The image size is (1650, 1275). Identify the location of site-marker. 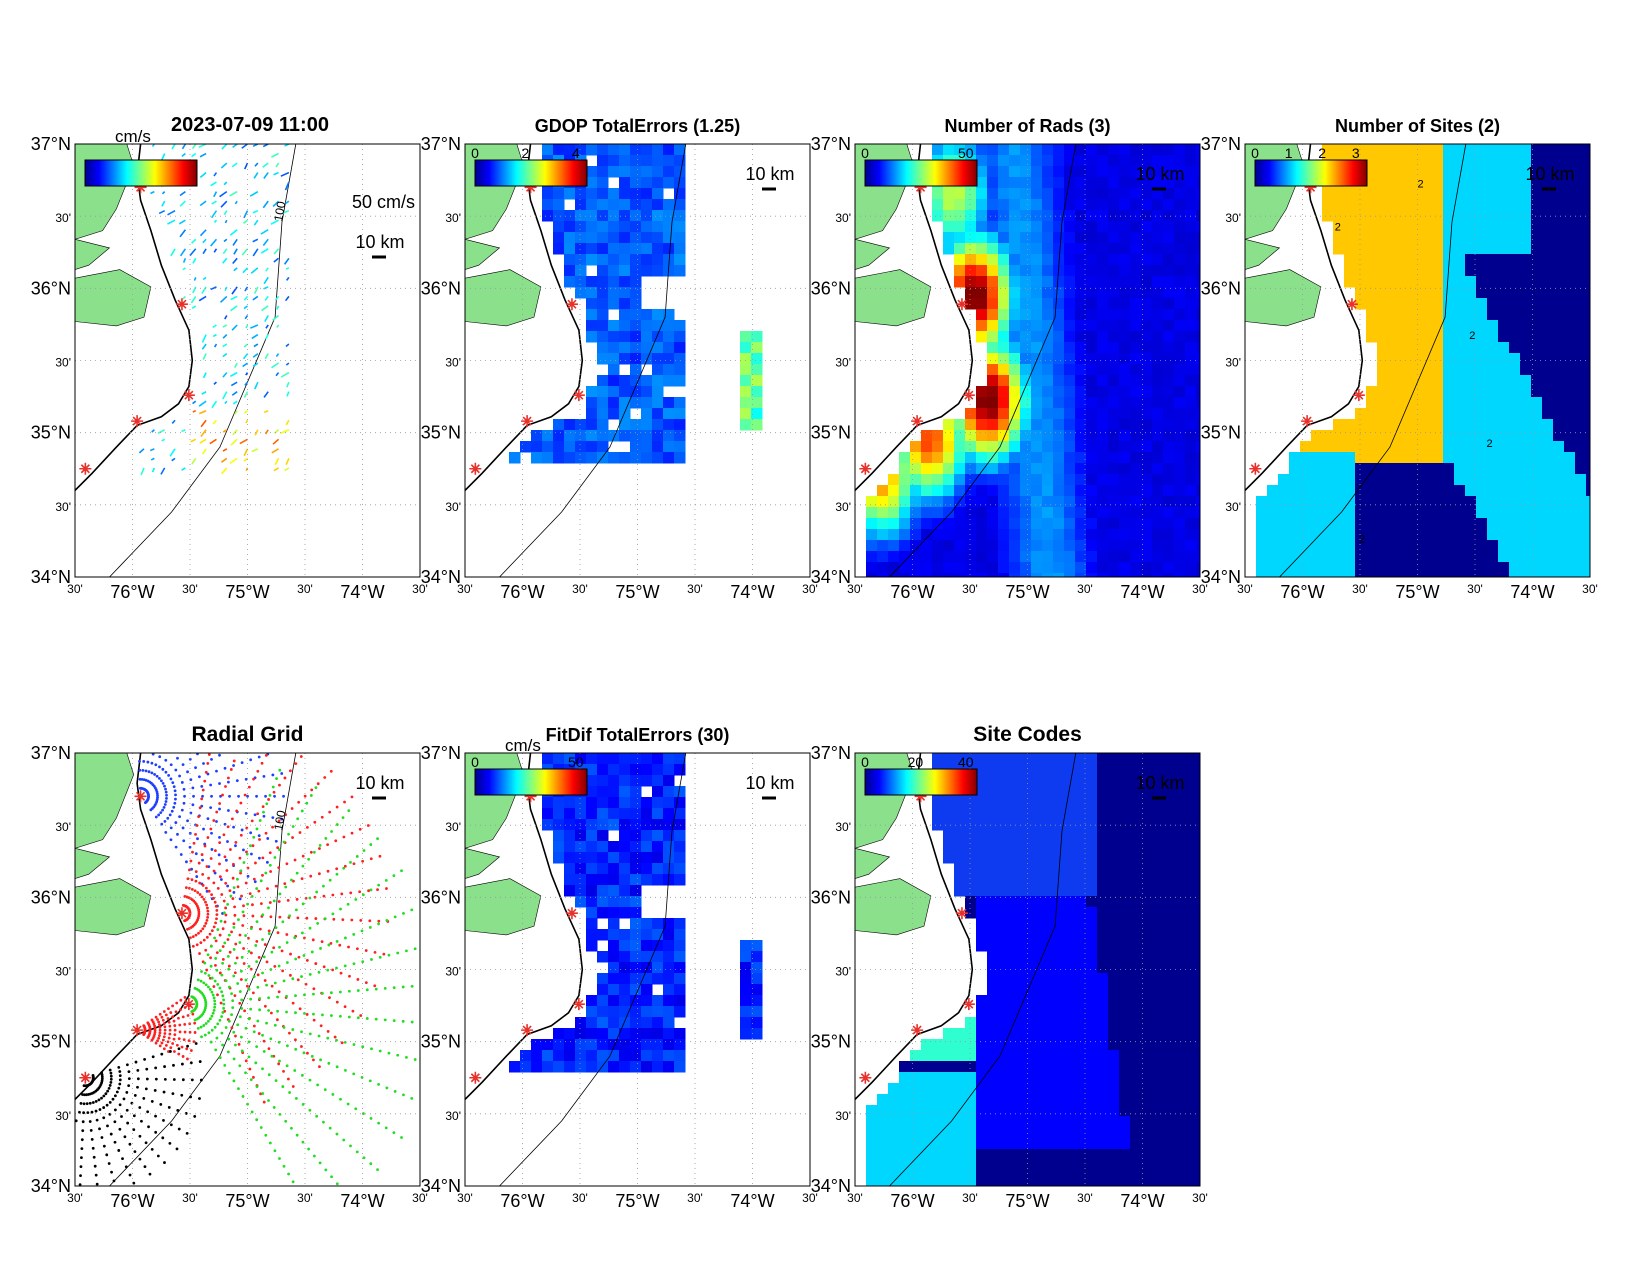
(140, 796).